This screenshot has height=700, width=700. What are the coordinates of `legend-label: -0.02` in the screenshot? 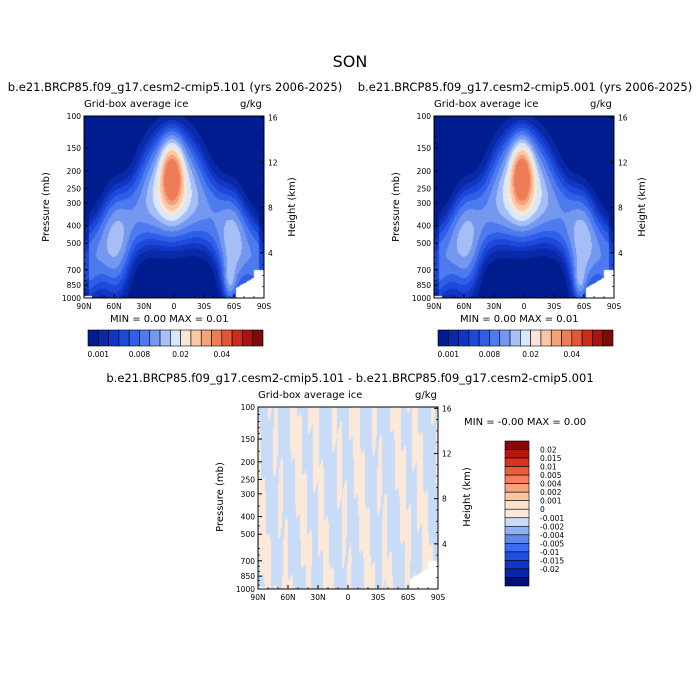 It's located at (550, 569).